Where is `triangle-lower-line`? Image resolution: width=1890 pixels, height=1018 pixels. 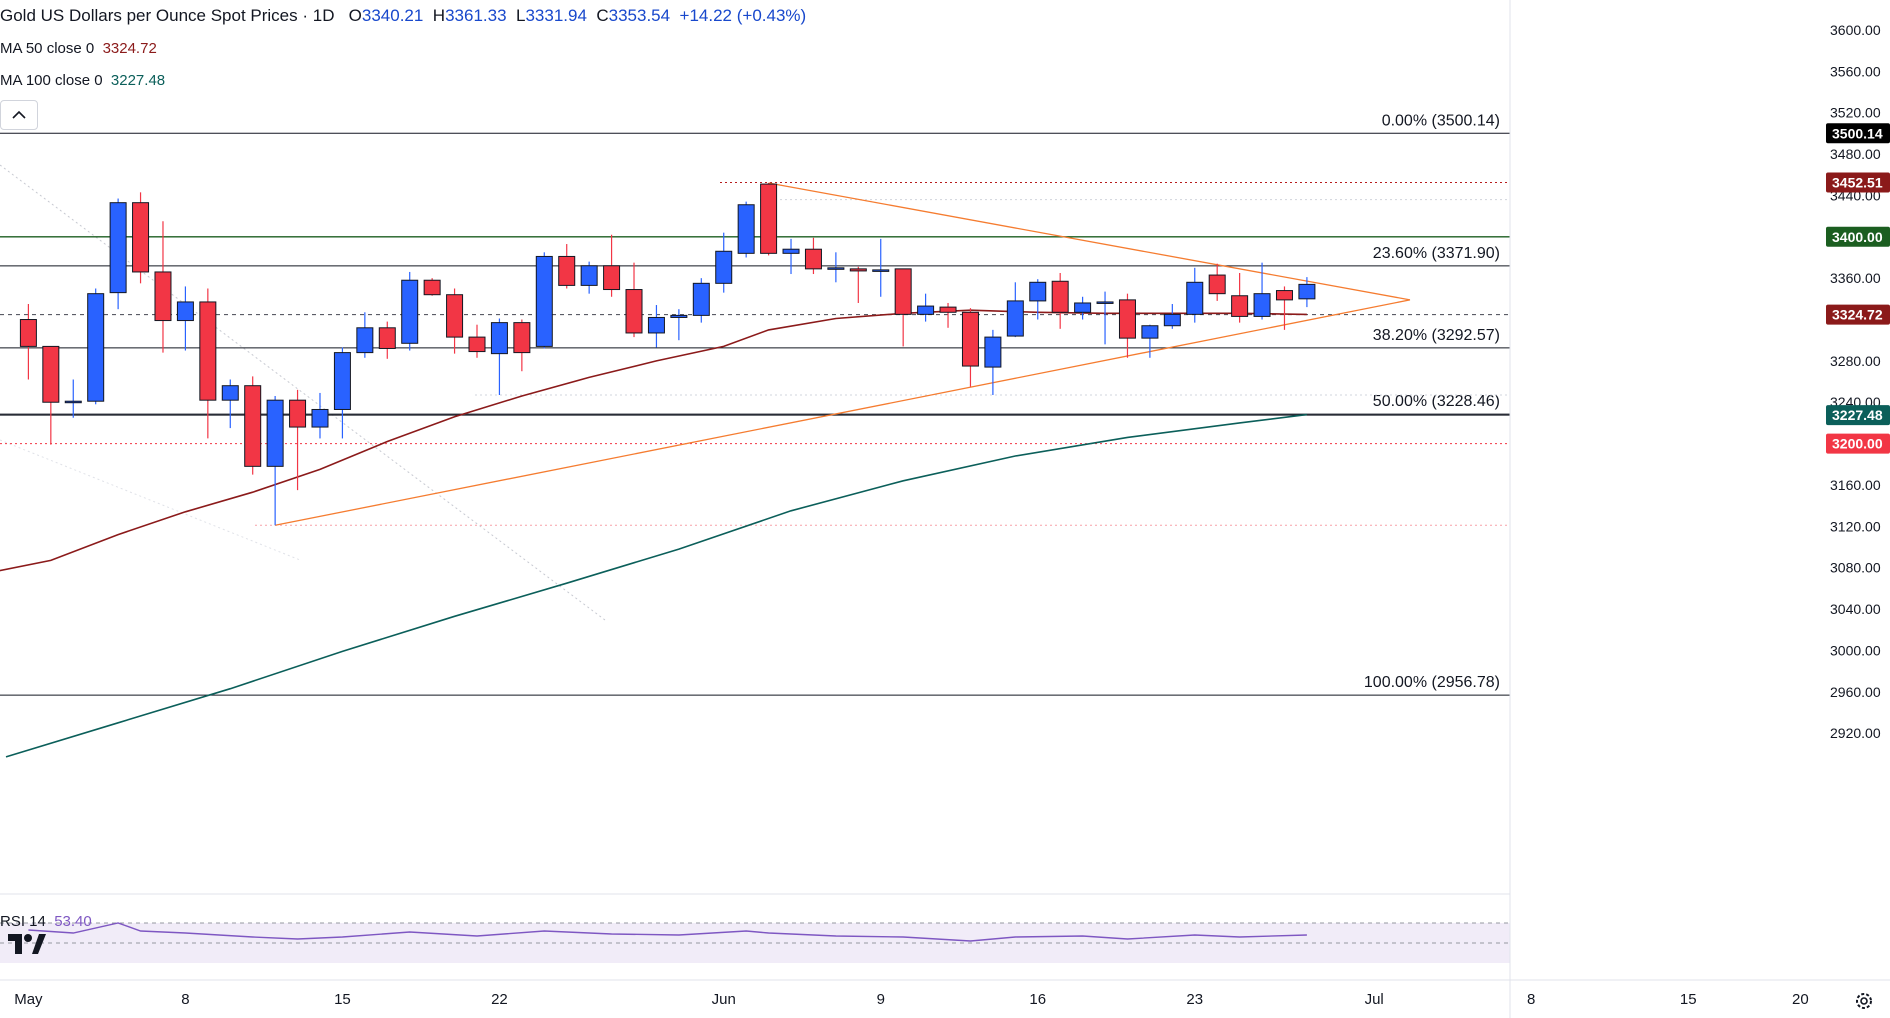 triangle-lower-line is located at coordinates (843, 412).